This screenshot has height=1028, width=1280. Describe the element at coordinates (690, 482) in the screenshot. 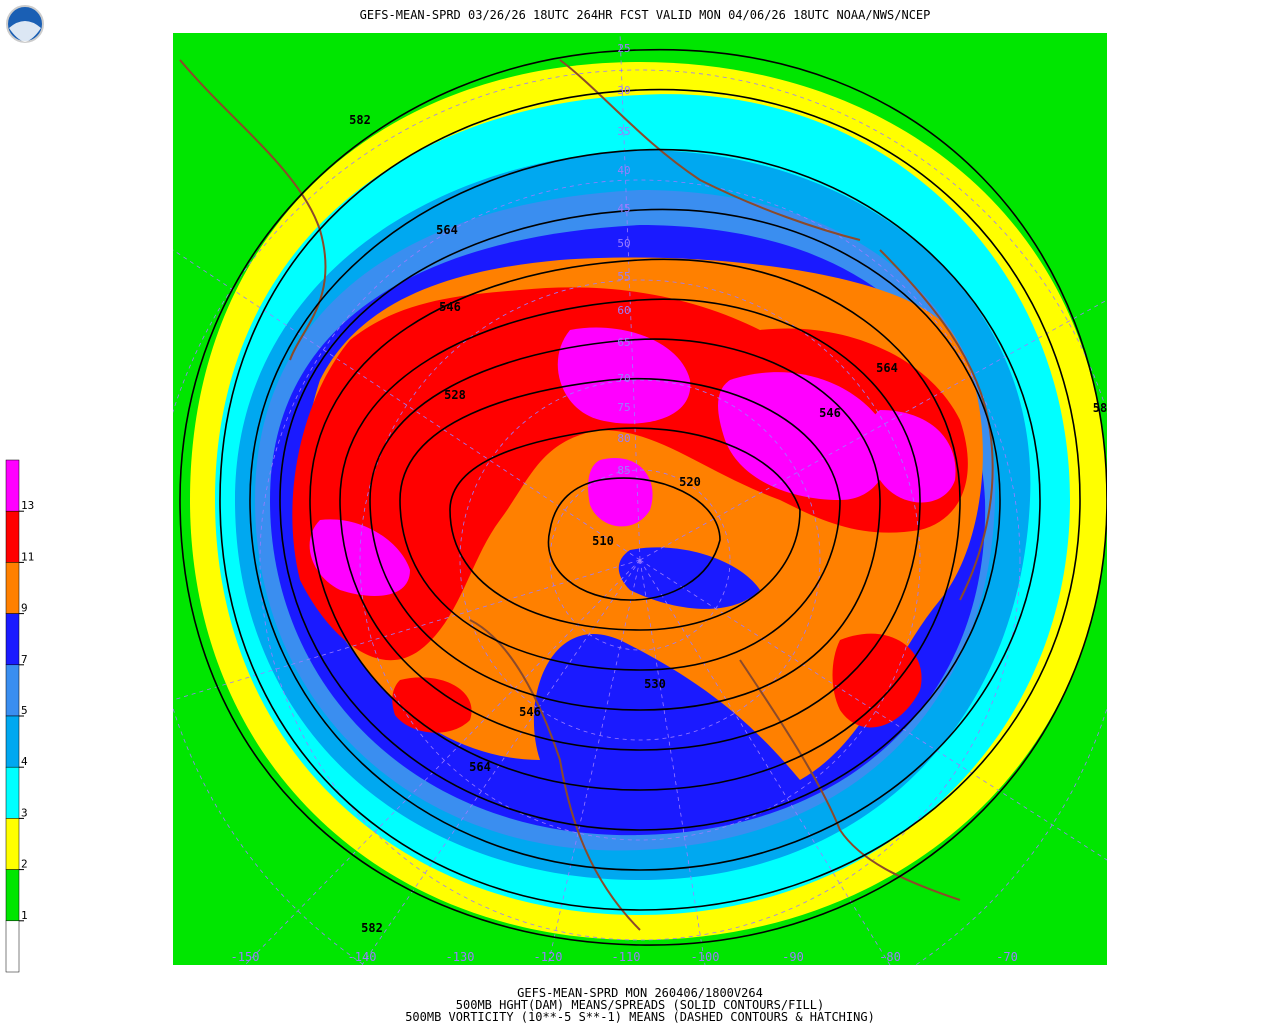

I see `contour-label: 520` at that location.